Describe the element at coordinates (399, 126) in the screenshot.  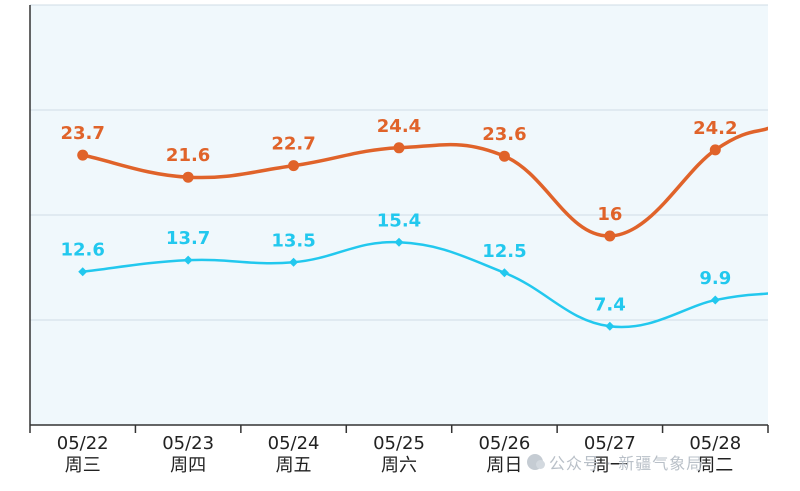
I see `data-label: 24.4` at that location.